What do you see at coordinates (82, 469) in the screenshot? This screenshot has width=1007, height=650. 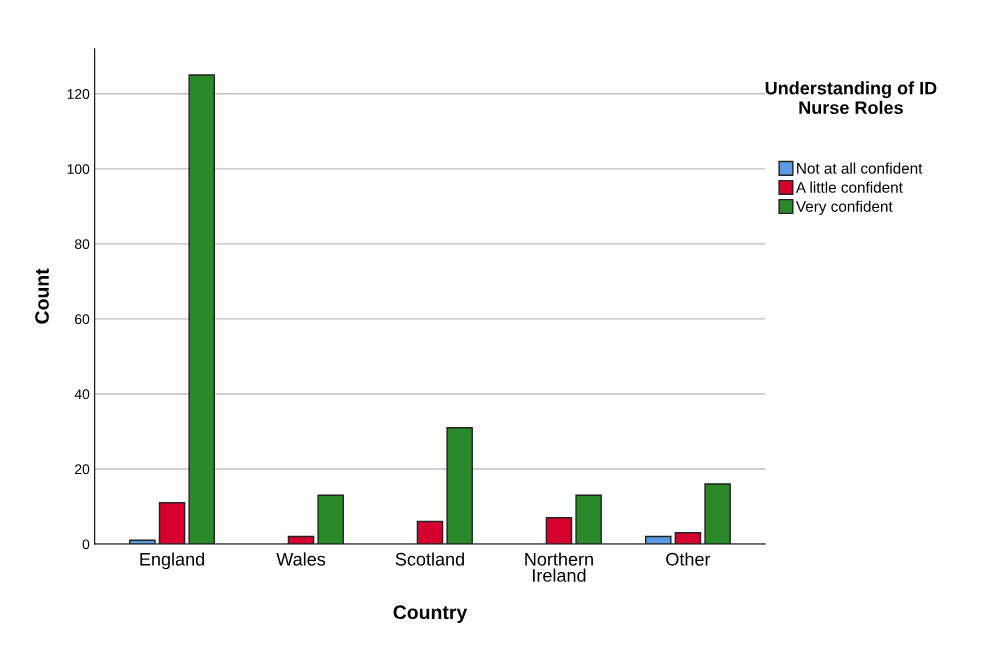 I see `y-tick-label: 20` at bounding box center [82, 469].